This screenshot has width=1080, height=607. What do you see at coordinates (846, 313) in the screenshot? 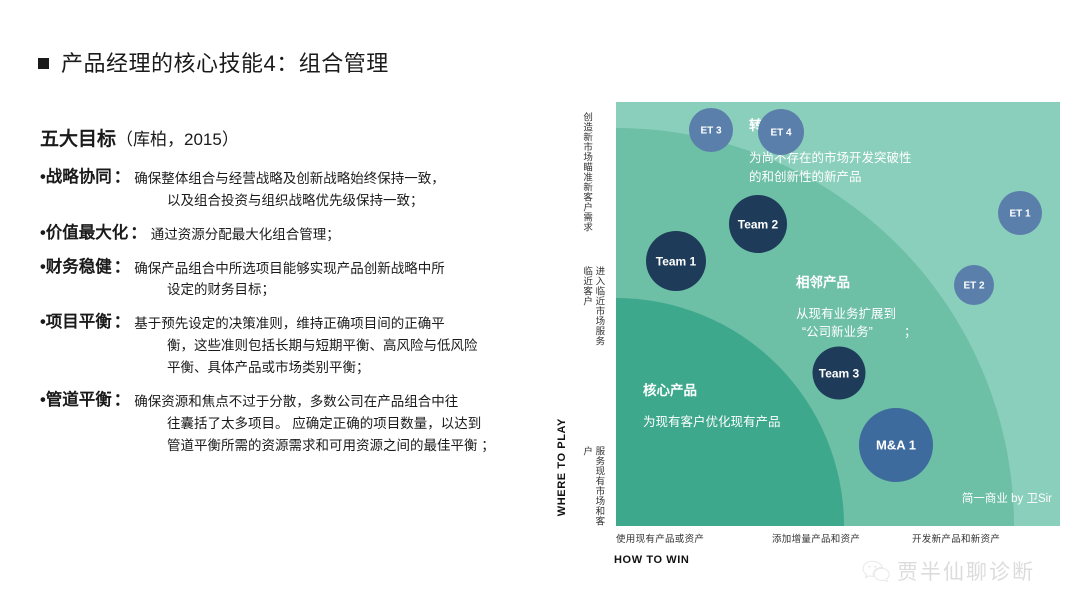
I see `zone-desc-adjacent-1: 从现有业务扩展到` at bounding box center [846, 313].